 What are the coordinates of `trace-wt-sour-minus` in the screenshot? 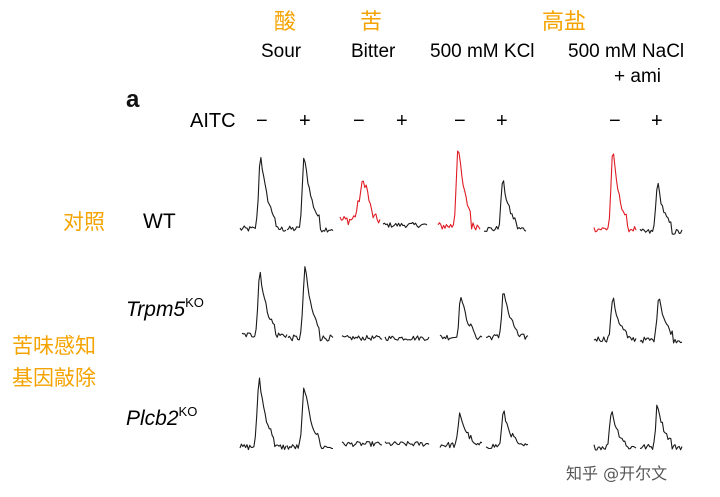 It's located at (263, 194).